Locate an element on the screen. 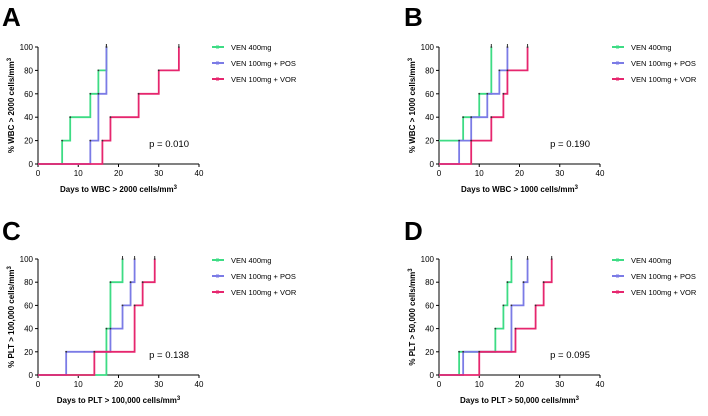 This screenshot has width=708, height=416. p-value: p = 0.190 is located at coordinates (570, 144).